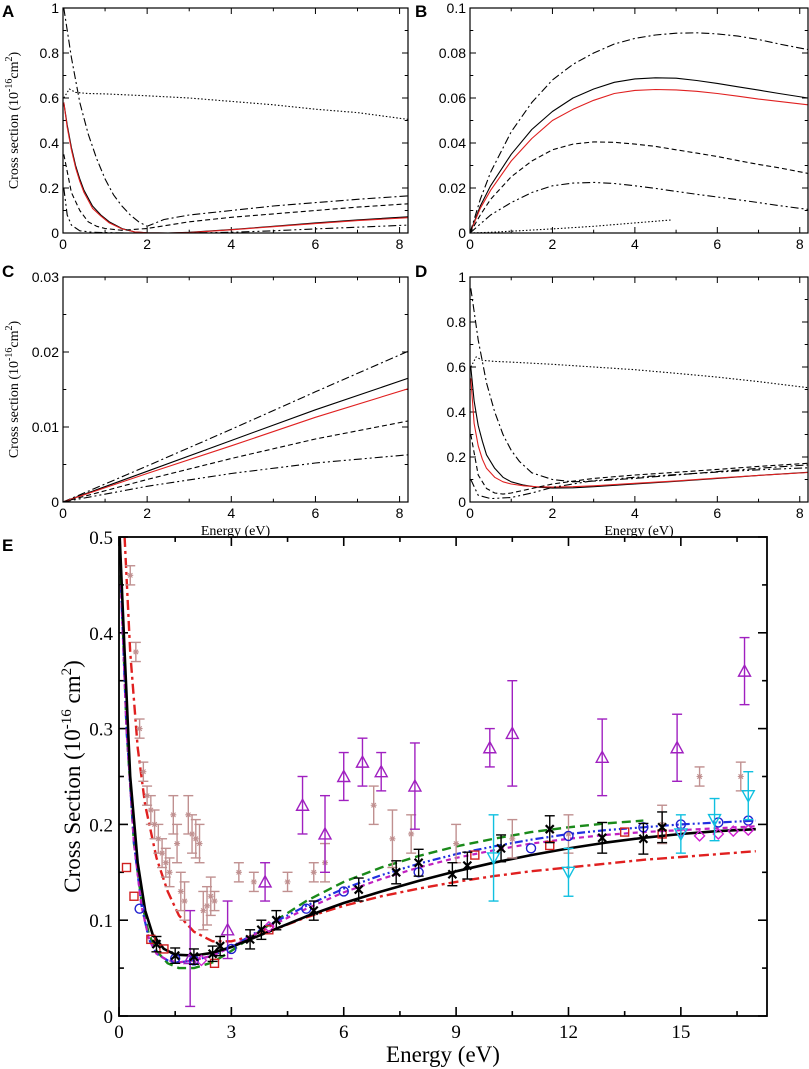  I want to click on y-axis-label-part: cm, so click(14, 338).